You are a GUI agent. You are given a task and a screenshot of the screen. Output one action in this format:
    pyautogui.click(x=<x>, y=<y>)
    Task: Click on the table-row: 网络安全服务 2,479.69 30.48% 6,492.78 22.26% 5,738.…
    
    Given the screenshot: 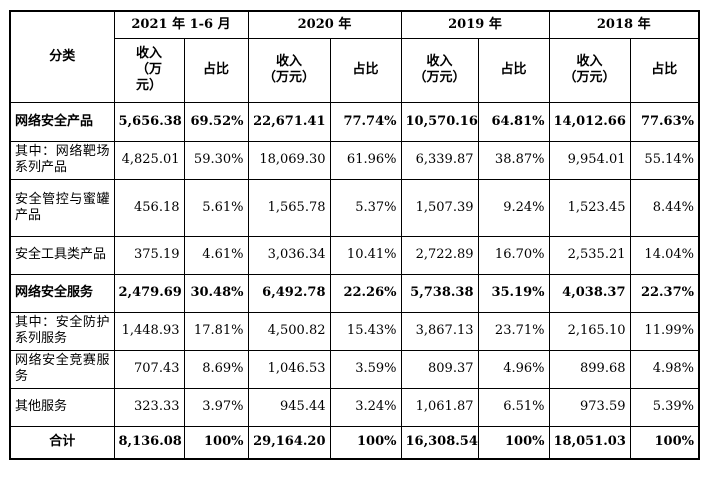 What is the action you would take?
    pyautogui.click(x=354, y=293)
    